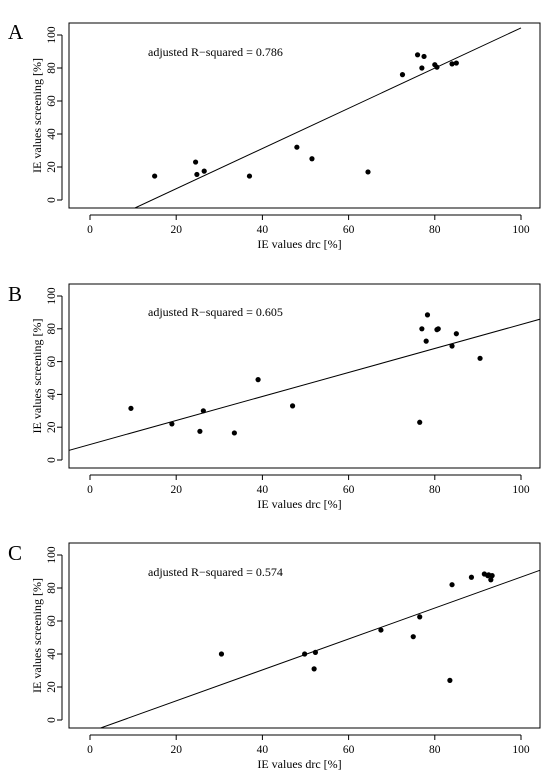  What do you see at coordinates (15, 553) in the screenshot?
I see `panel-letter: C` at bounding box center [15, 553].